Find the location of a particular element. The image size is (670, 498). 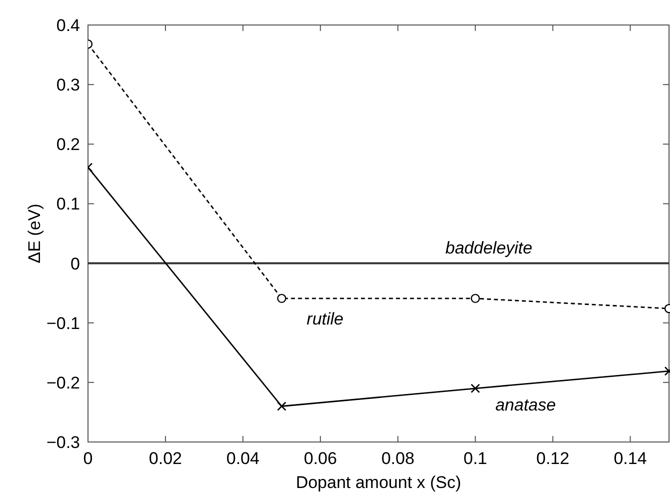

x-tick-label: 0.1 is located at coordinates (476, 458).